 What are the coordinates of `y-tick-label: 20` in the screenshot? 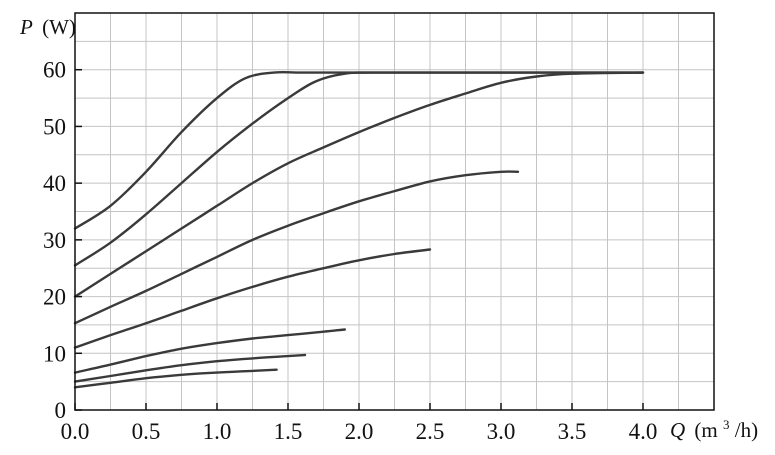 It's located at (54, 297).